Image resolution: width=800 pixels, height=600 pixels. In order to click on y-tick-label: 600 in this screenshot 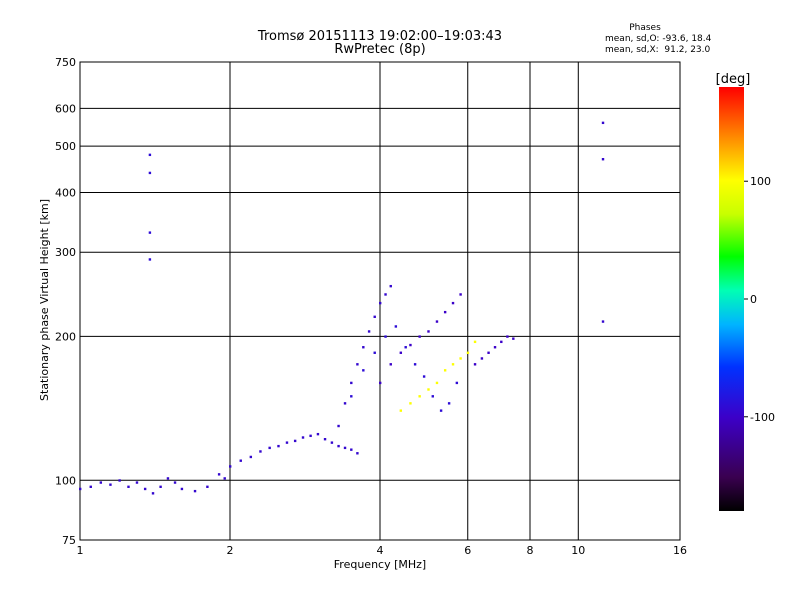, I will do `click(65, 108)`.